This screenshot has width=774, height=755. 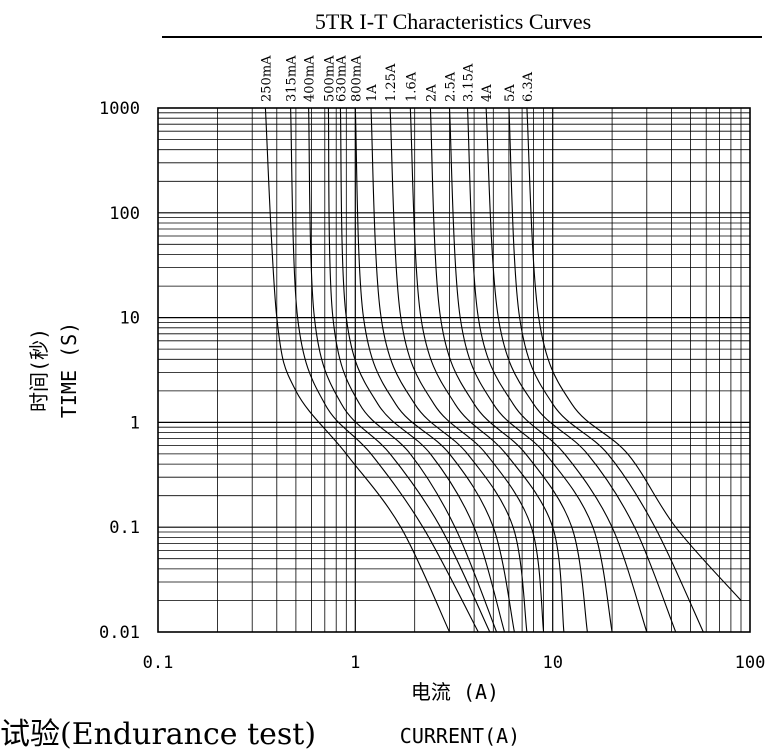 What do you see at coordinates (454, 663) in the screenshot?
I see `x-tick-labels: 0.1 1 10 100` at bounding box center [454, 663].